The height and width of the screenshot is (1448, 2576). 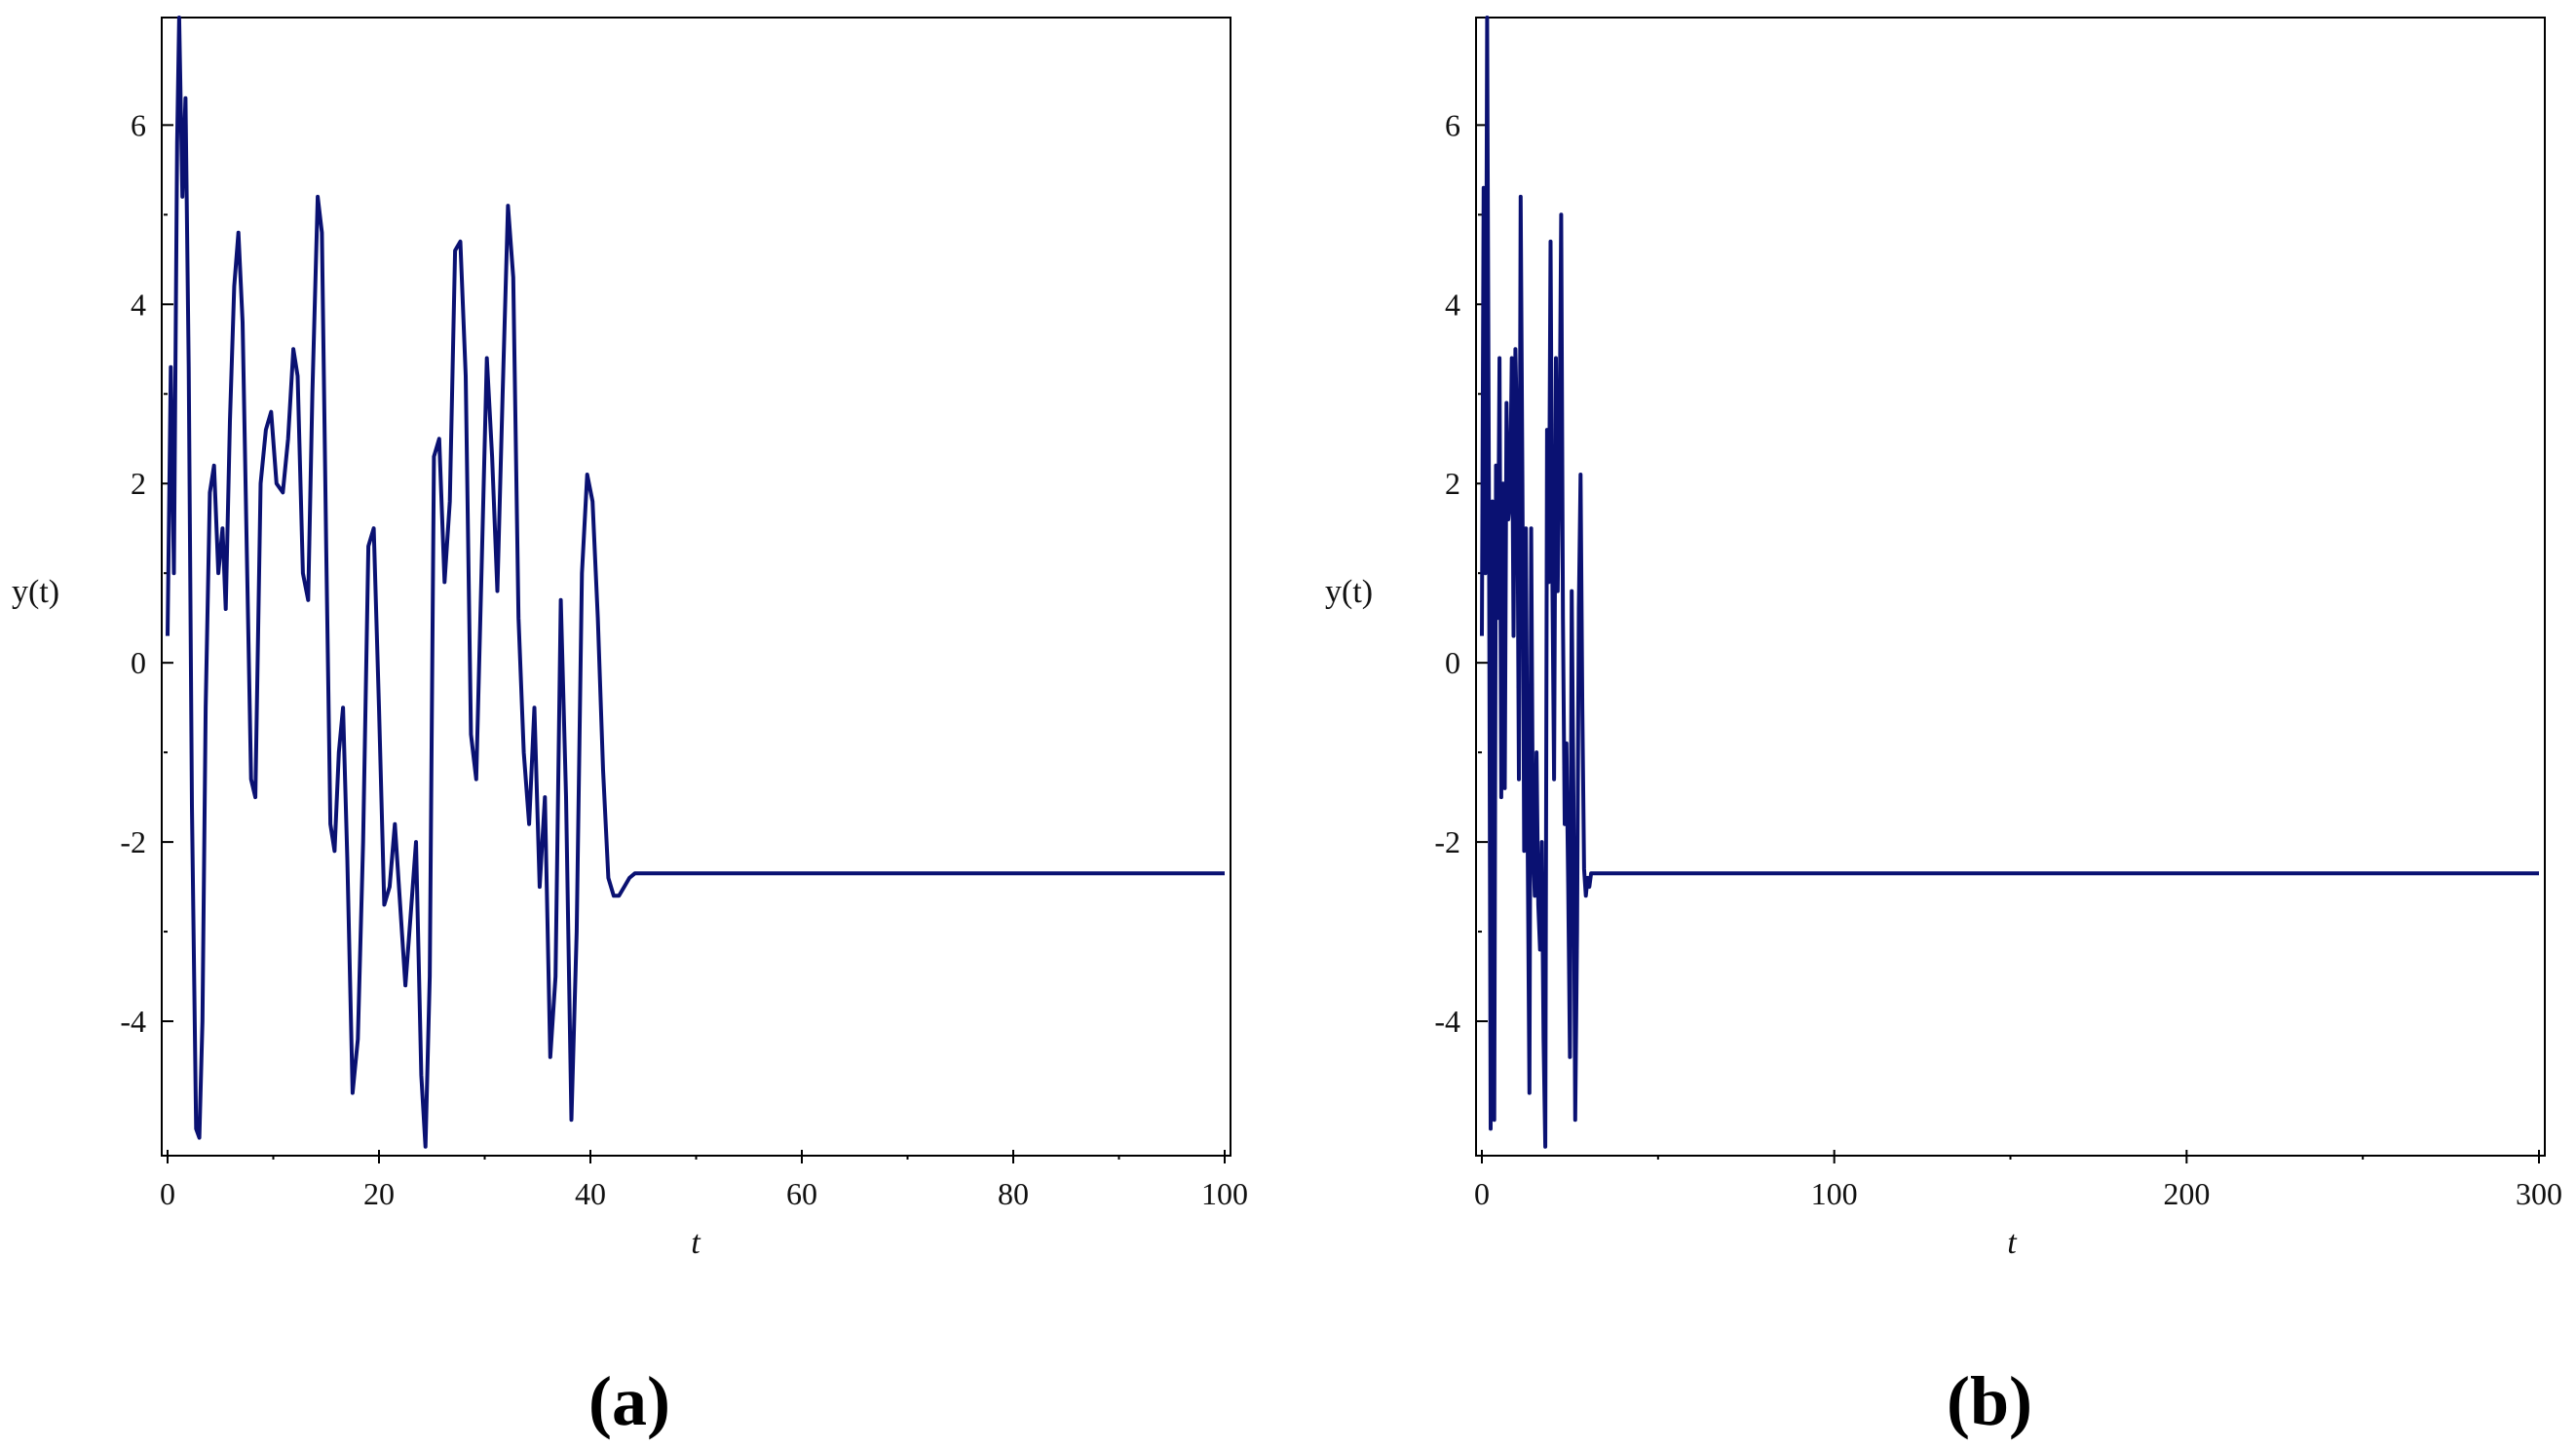 I want to click on x-tick-label: 80, so click(x=1013, y=1193).